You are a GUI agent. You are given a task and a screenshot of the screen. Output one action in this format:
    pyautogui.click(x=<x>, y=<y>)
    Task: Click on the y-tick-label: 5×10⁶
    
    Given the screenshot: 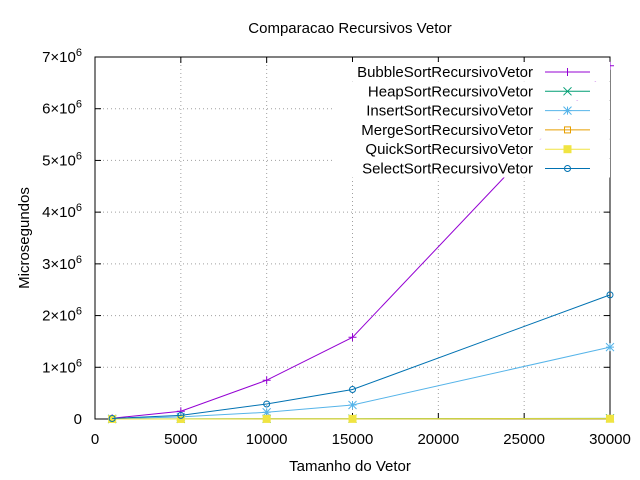 What is the action you would take?
    pyautogui.click(x=62, y=159)
    